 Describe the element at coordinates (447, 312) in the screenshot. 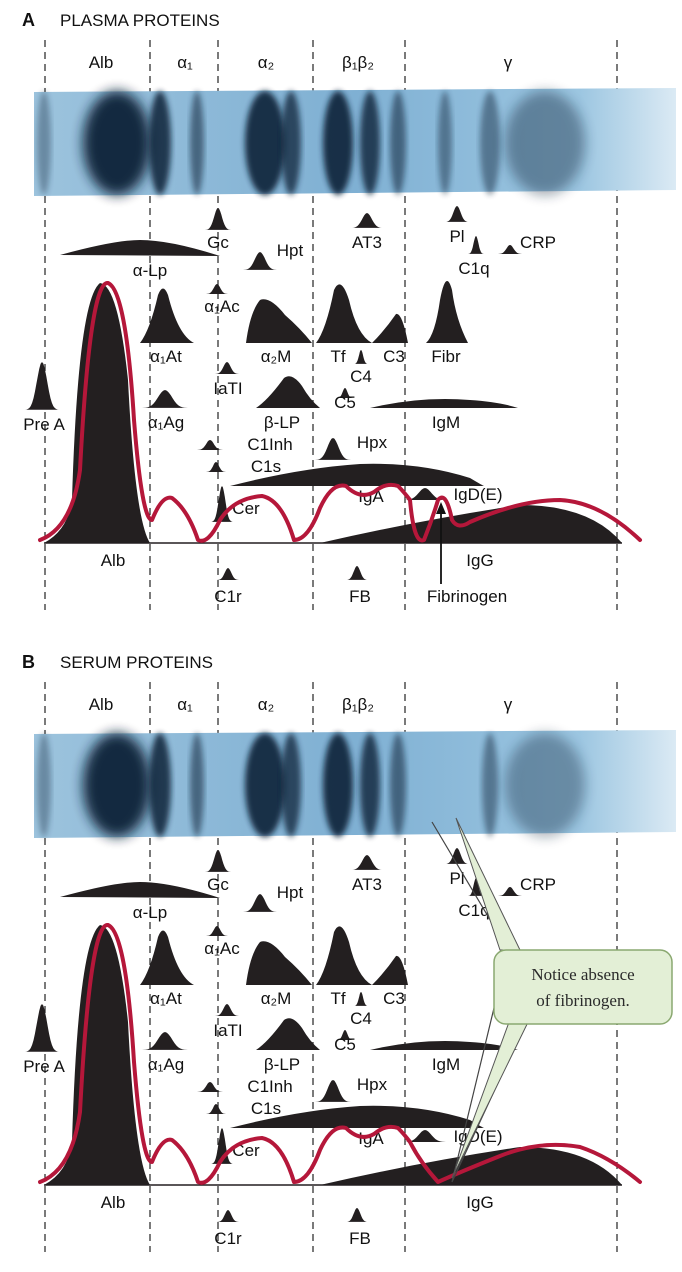

I see `peak-fibr` at that location.